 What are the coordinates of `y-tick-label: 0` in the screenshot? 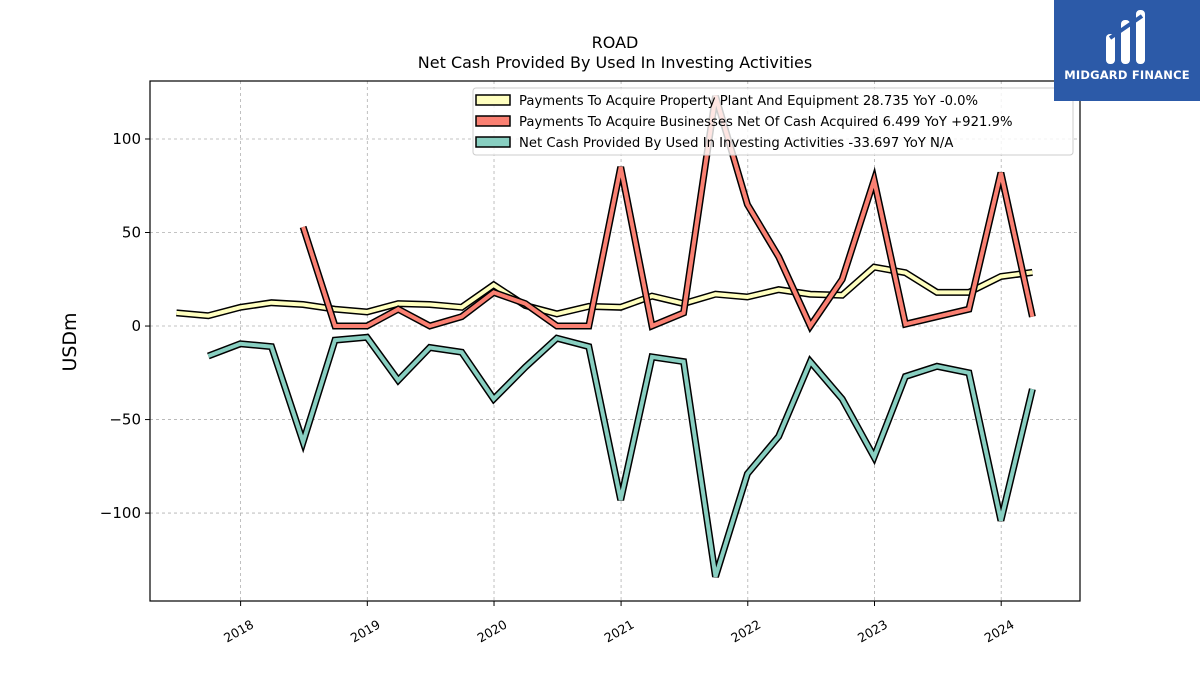 It's located at (136, 326).